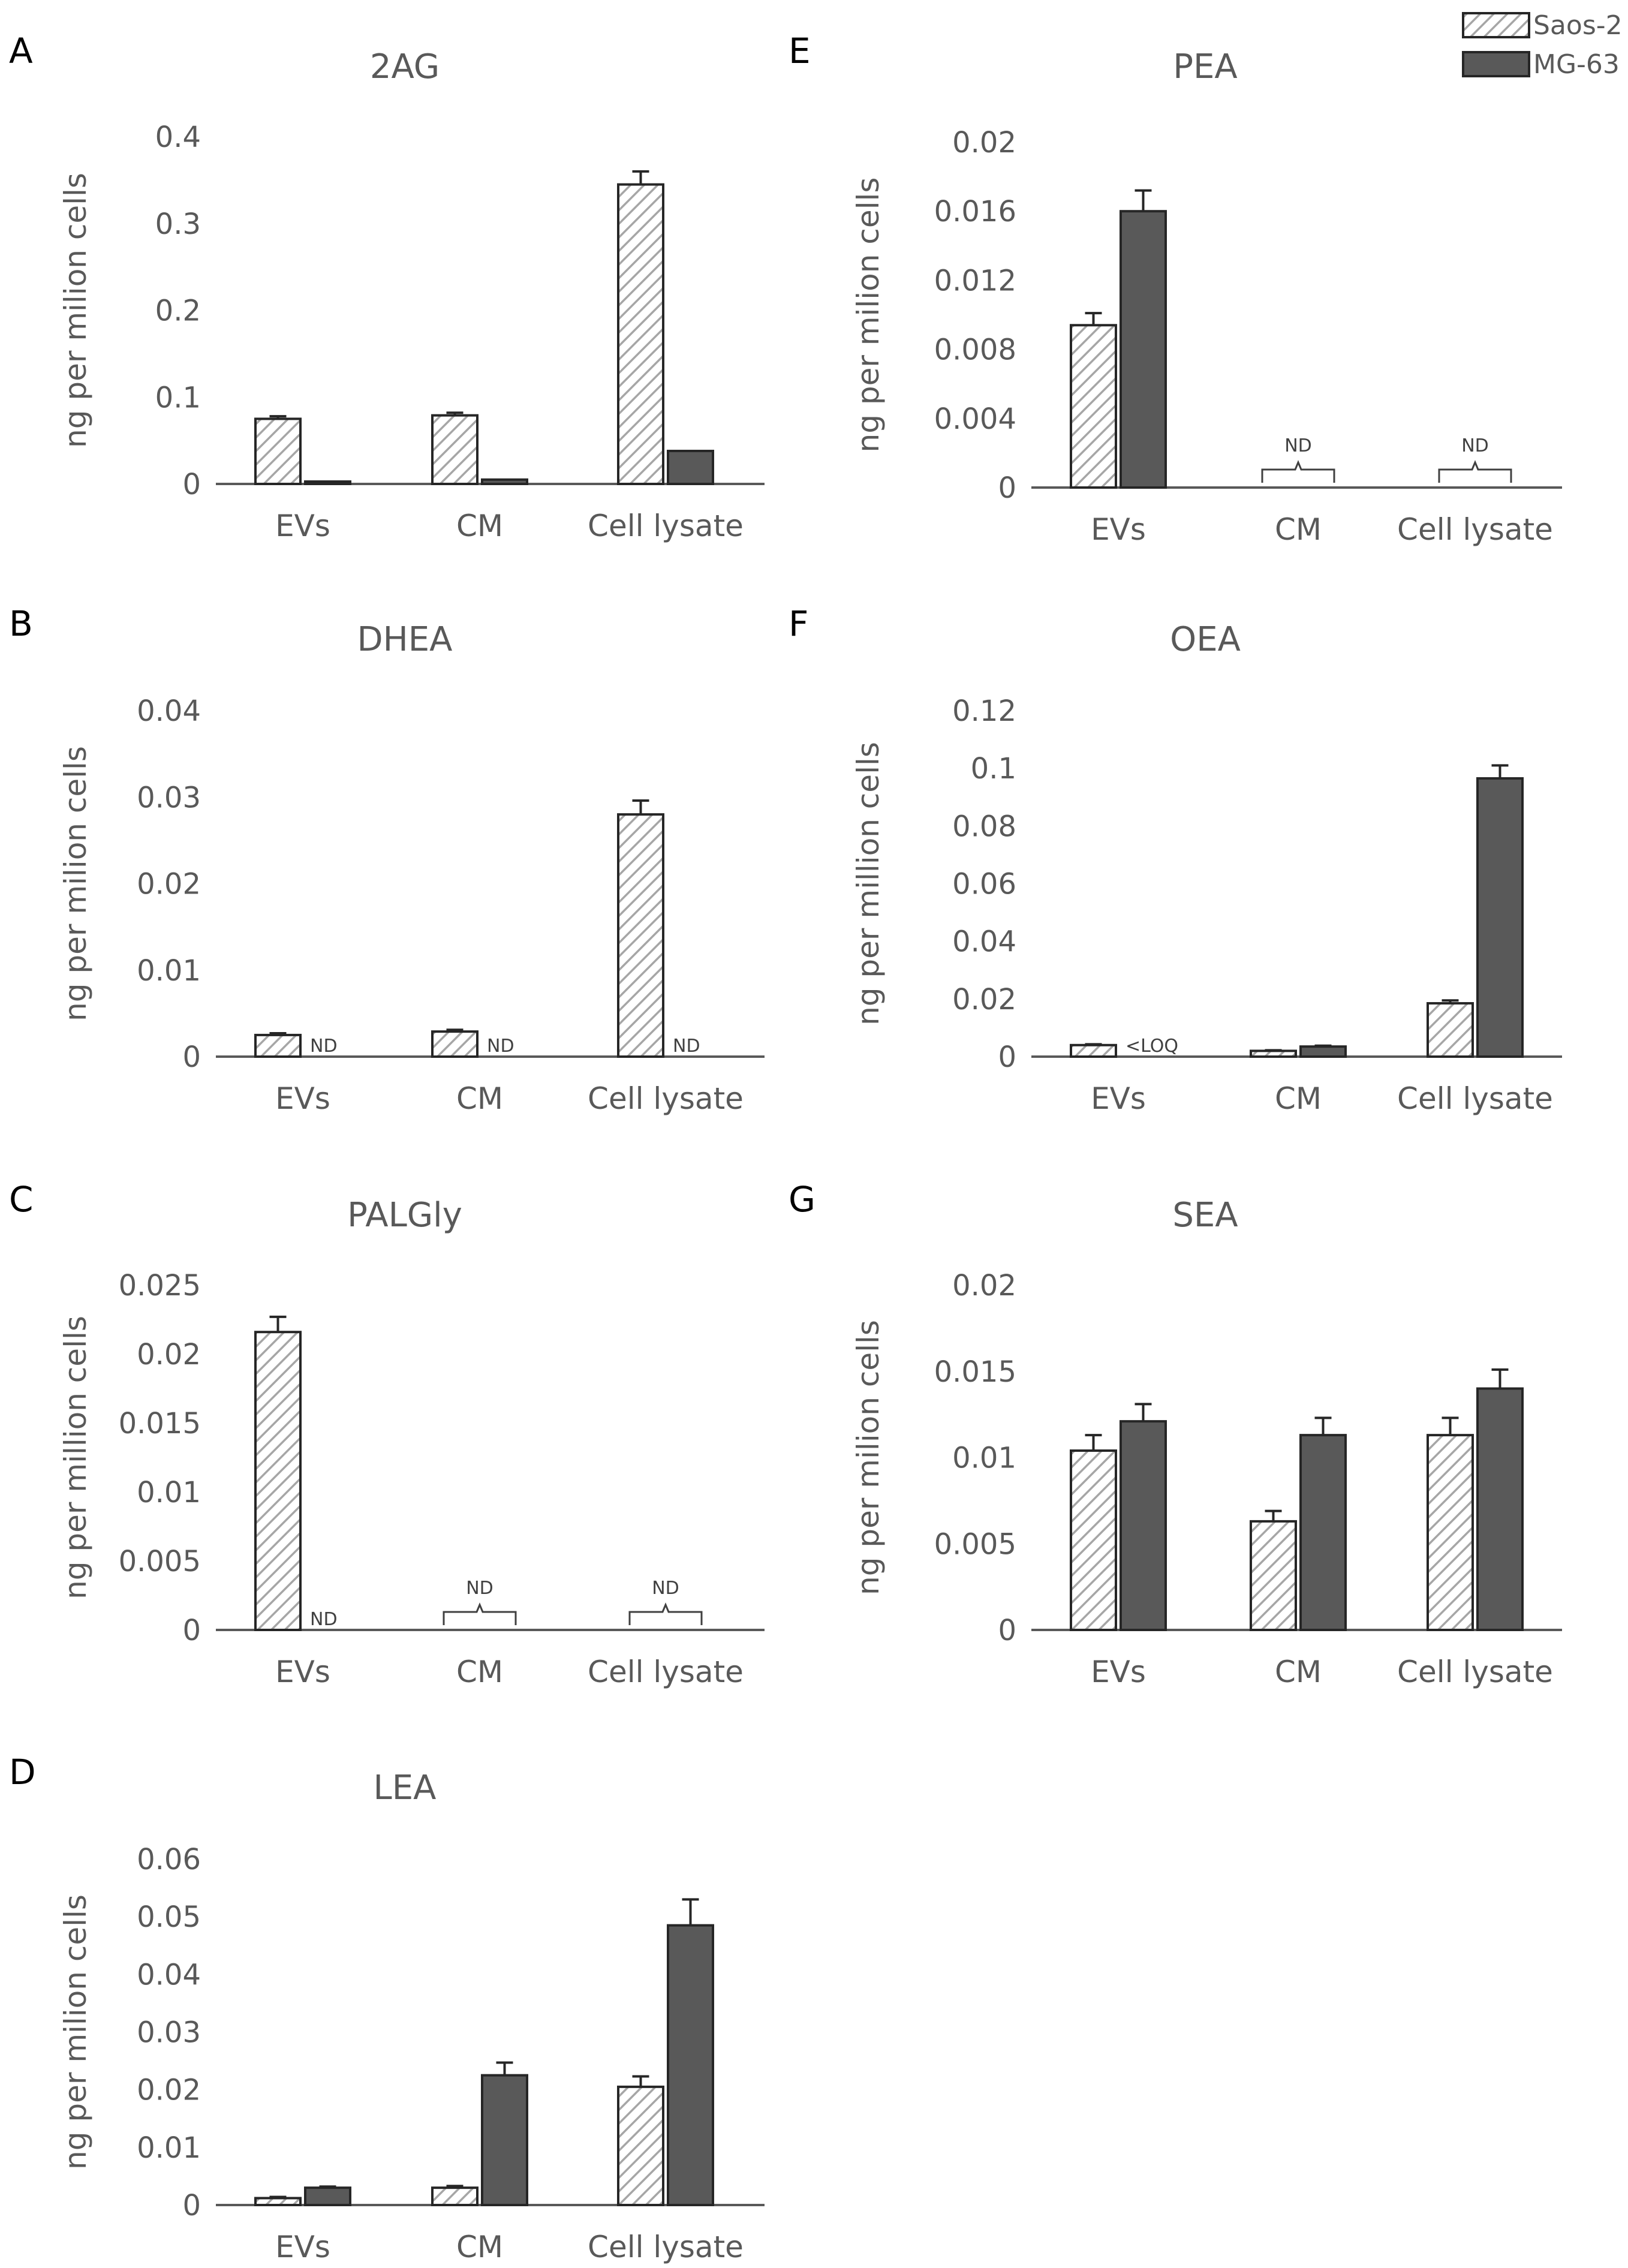 This screenshot has height=2268, width=1628. What do you see at coordinates (1205, 1216) in the screenshot?
I see `chart-title: SEA` at bounding box center [1205, 1216].